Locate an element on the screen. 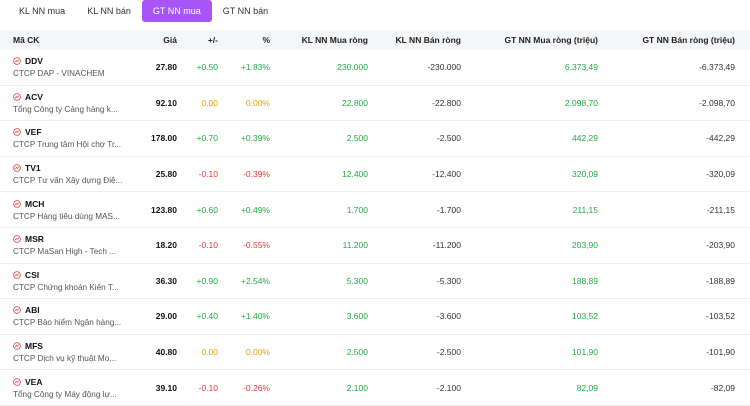 This screenshot has height=406, width=750. header-percent: % is located at coordinates (266, 40).